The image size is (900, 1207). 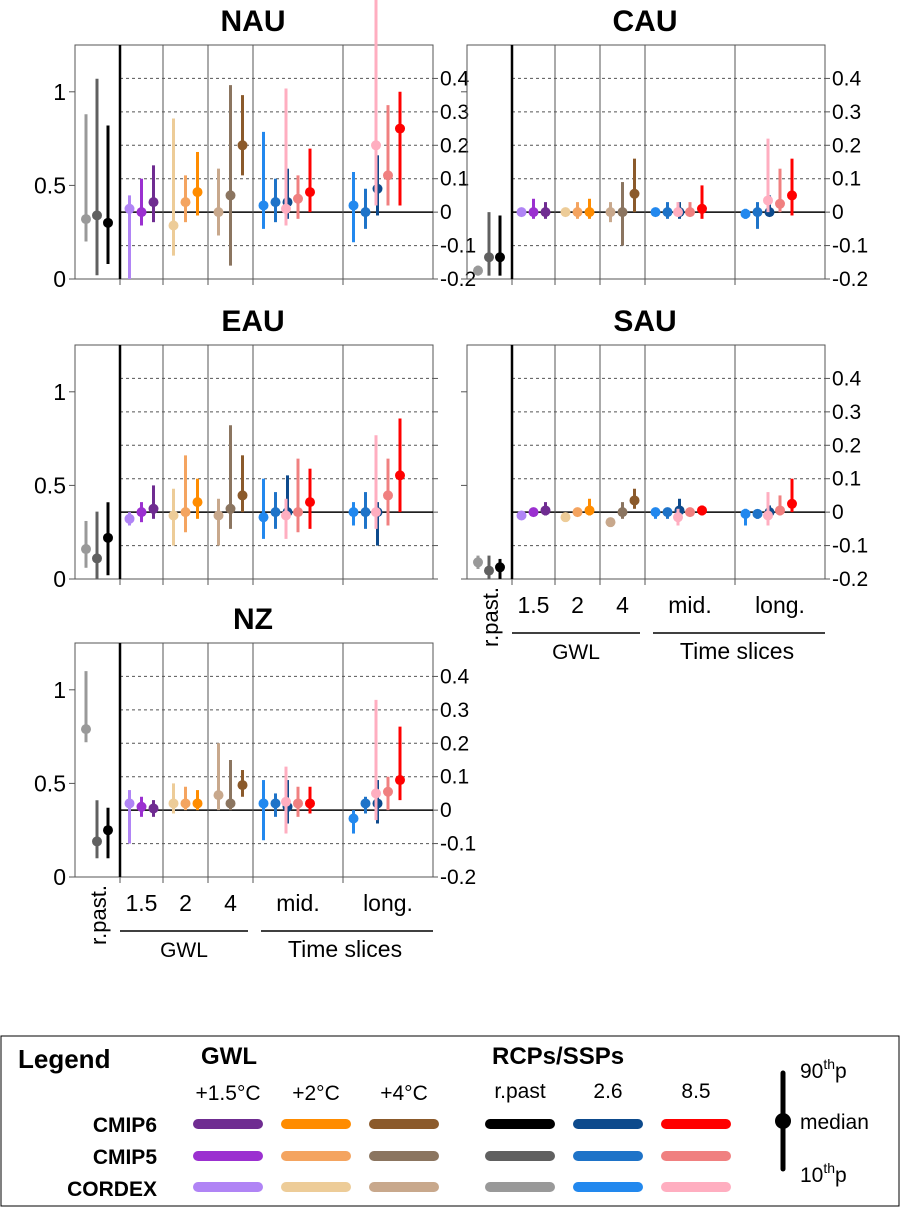 I want to click on legend-col-gwl15: +1.5°C, so click(x=227, y=1093).